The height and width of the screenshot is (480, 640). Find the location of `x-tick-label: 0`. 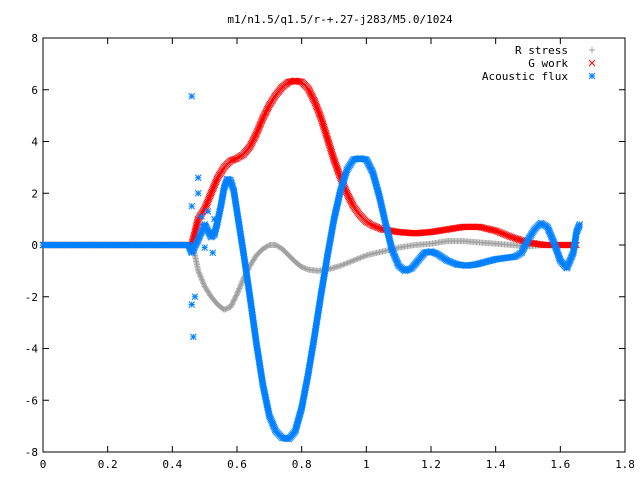

x-tick-label: 0 is located at coordinates (43, 464).